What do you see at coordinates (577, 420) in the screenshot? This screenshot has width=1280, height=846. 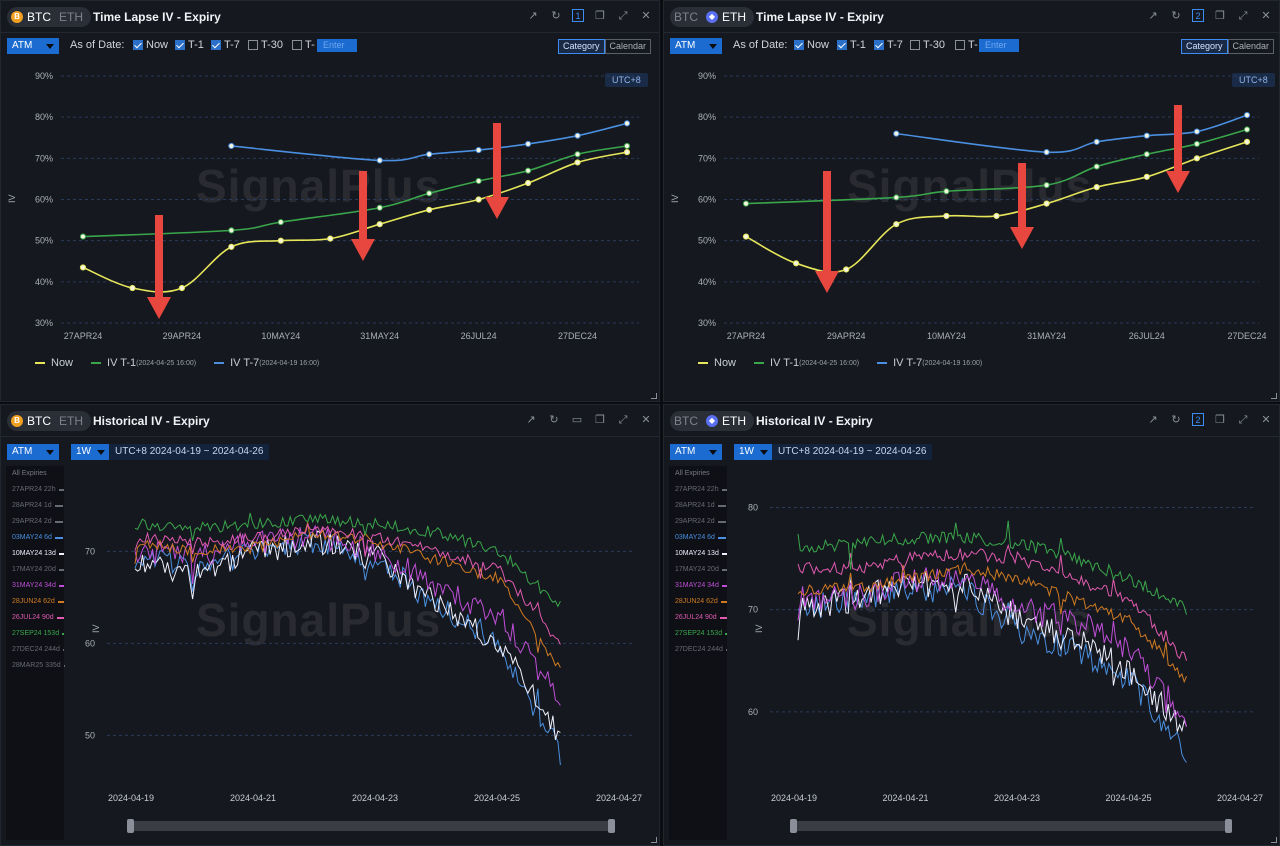 I see `folder-icon: ▭` at bounding box center [577, 420].